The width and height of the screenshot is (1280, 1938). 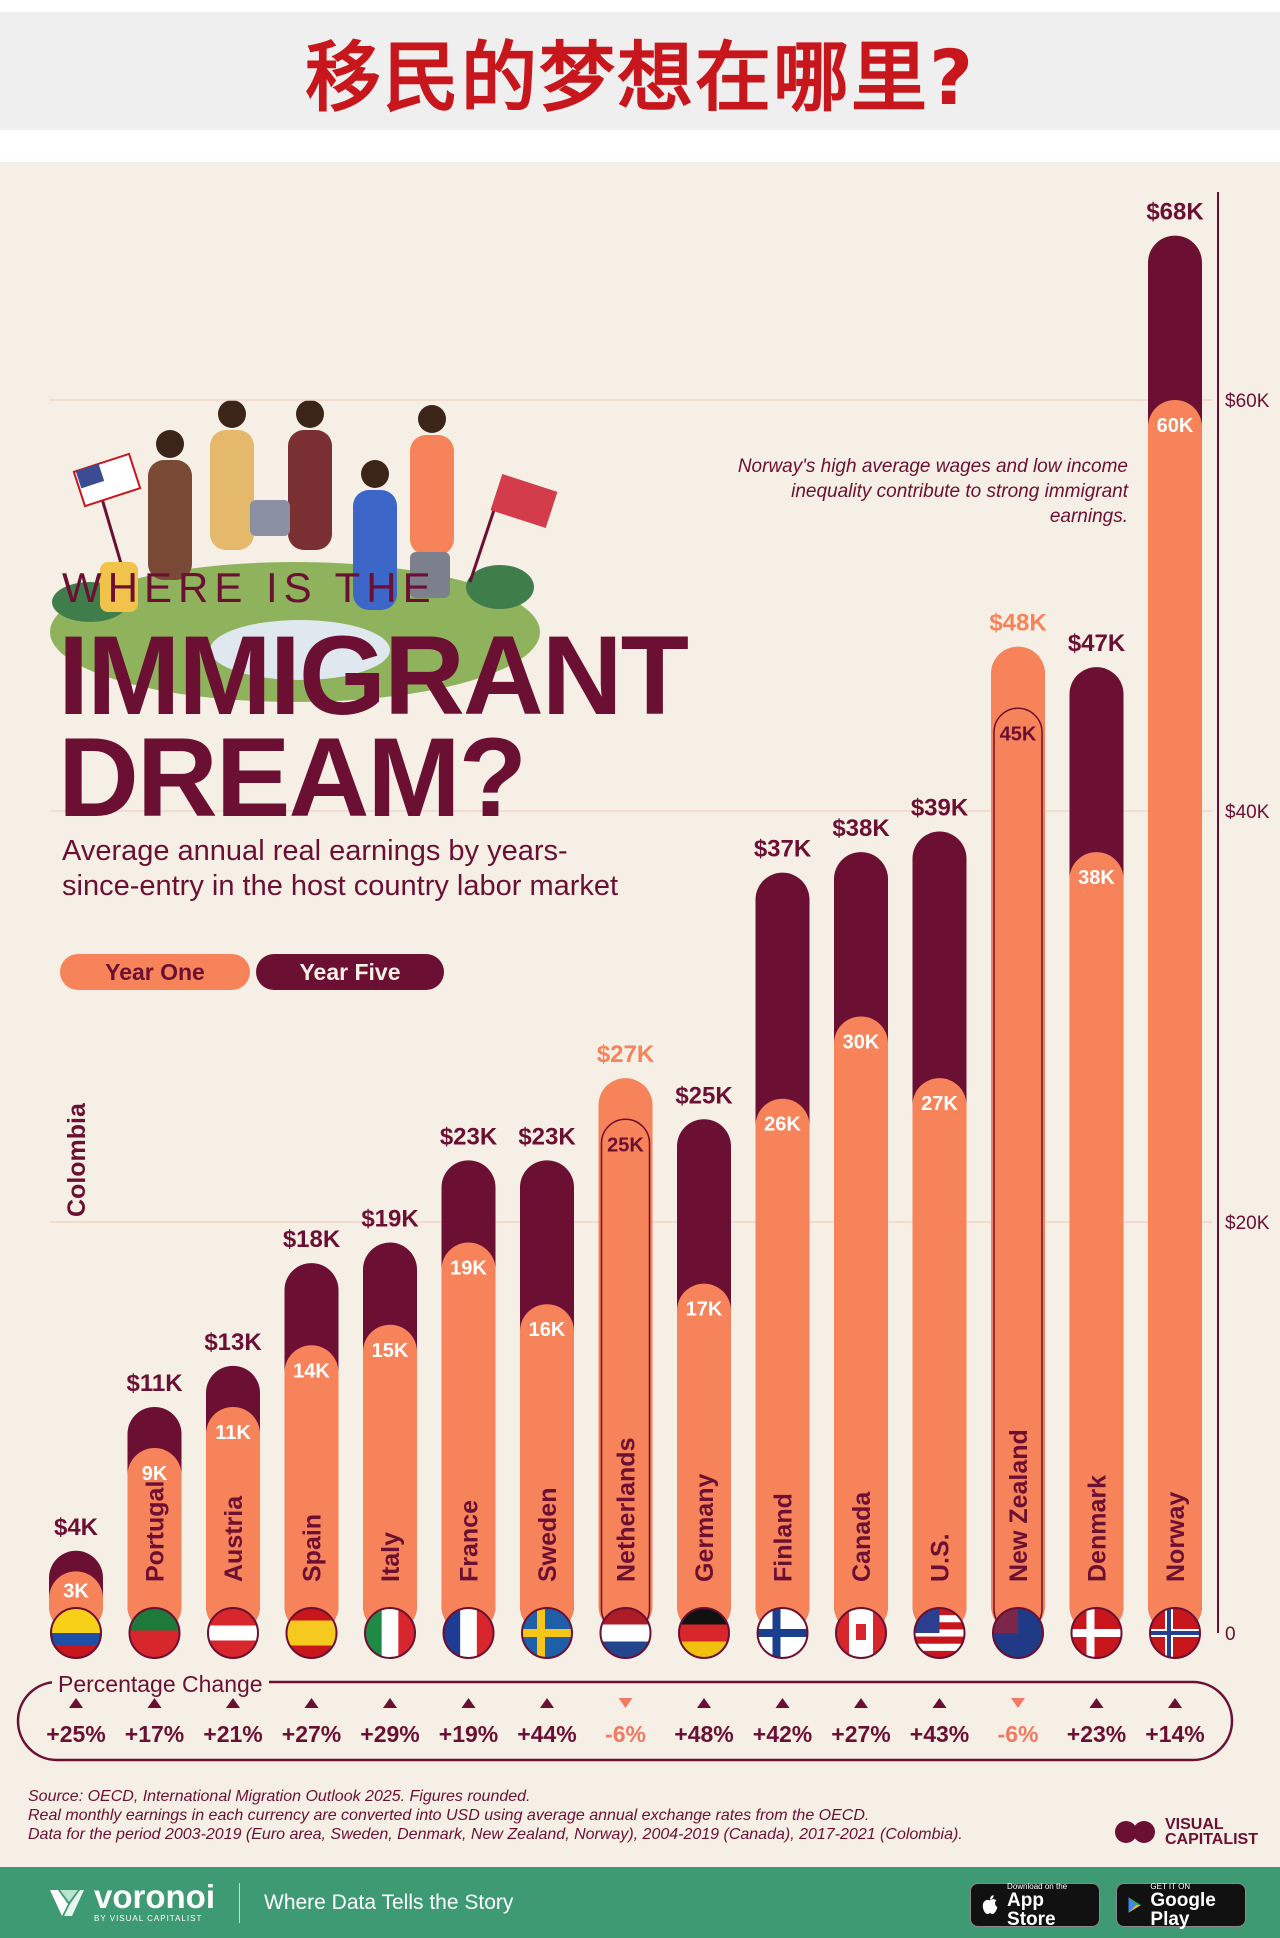 I want to click on country-label: New Zealand, so click(x=1019, y=1505).